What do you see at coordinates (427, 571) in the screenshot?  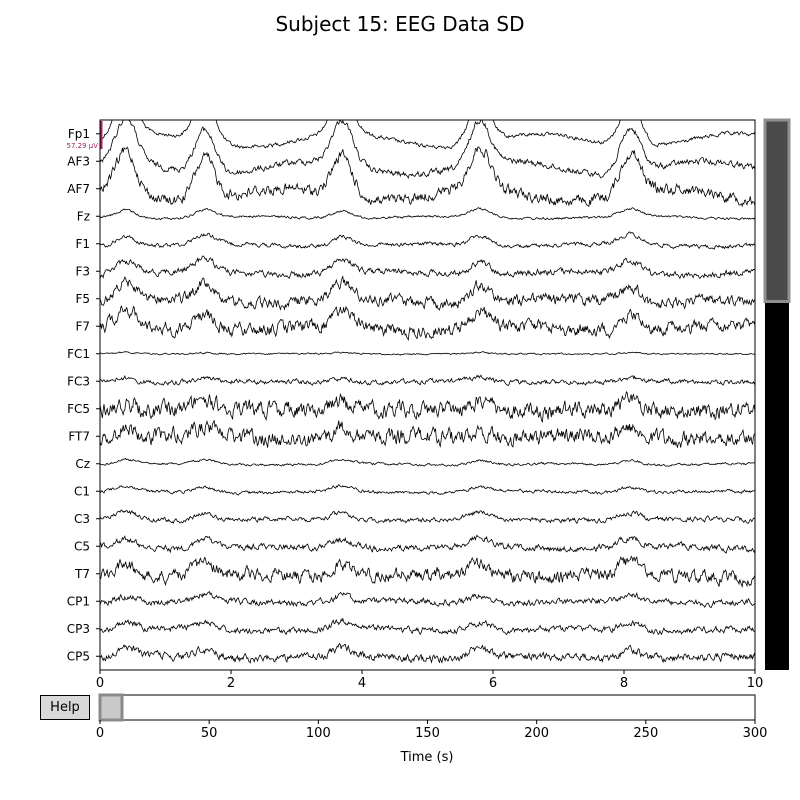 I see `trace-T7` at bounding box center [427, 571].